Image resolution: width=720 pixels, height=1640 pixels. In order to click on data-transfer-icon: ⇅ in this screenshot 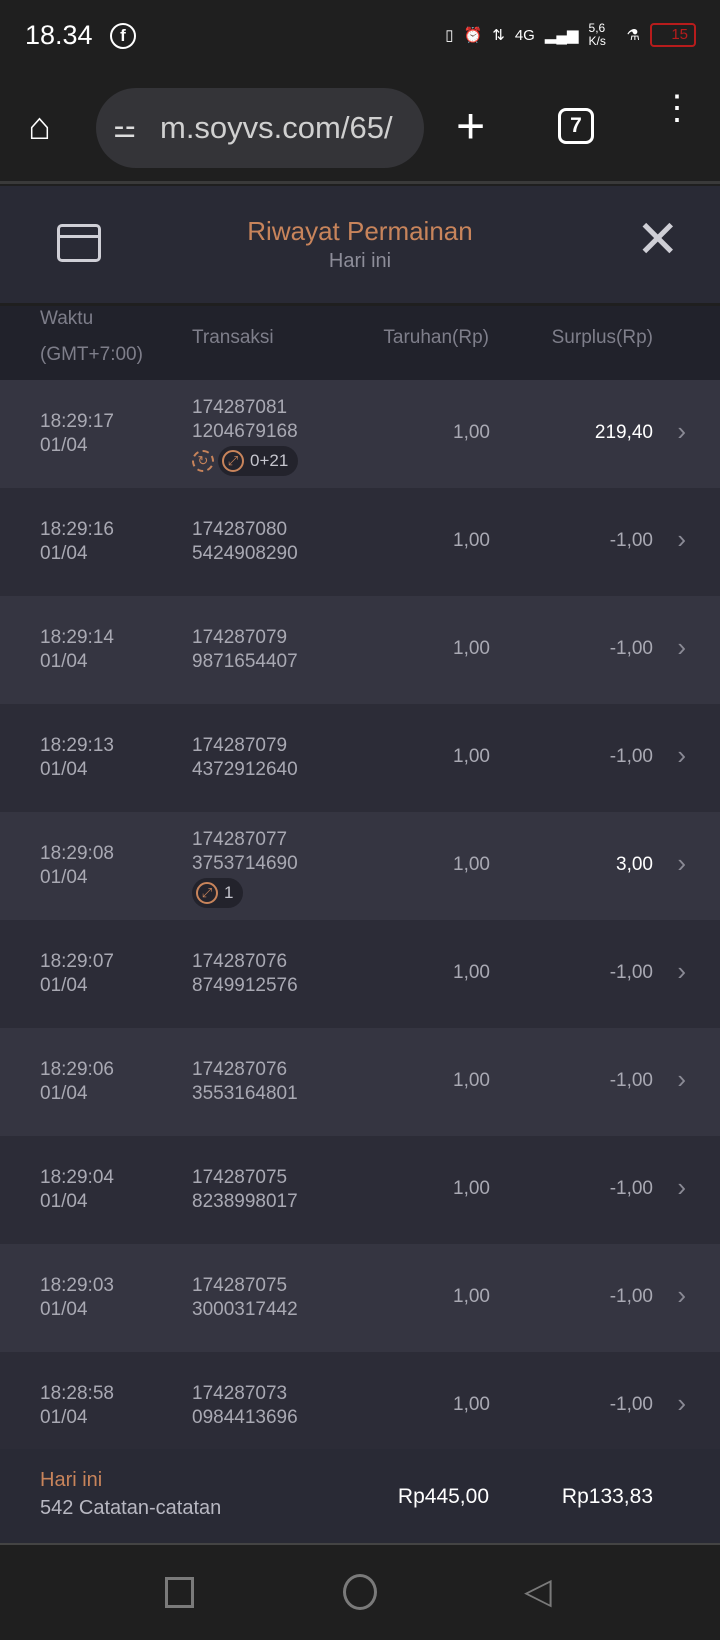, I will do `click(498, 35)`.